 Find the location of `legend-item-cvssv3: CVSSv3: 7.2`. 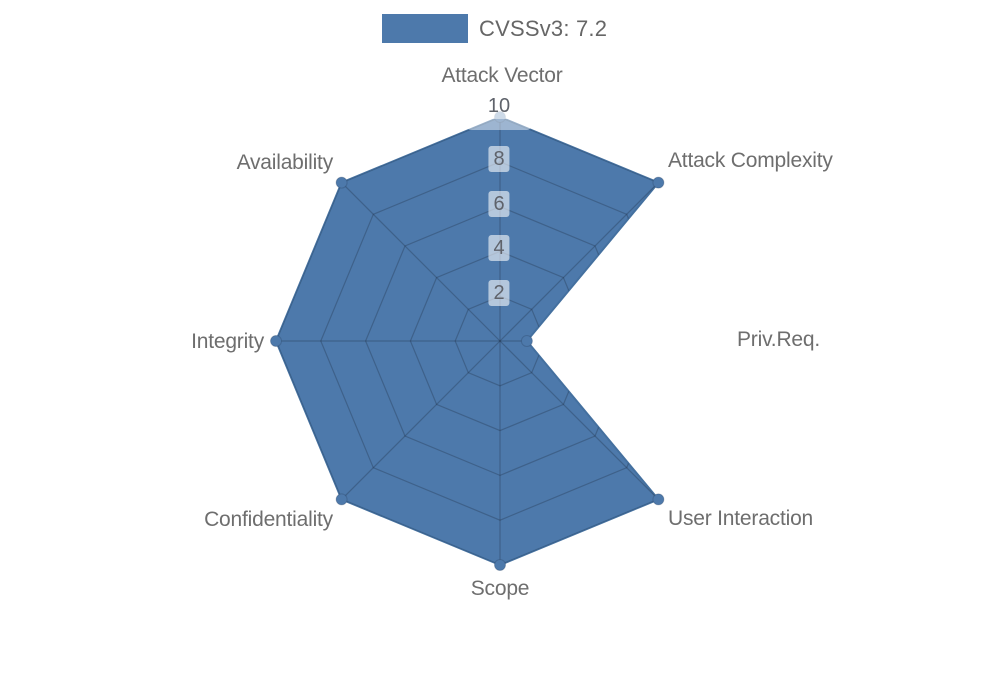

legend-item-cvssv3: CVSSv3: 7.2 is located at coordinates (494, 28).